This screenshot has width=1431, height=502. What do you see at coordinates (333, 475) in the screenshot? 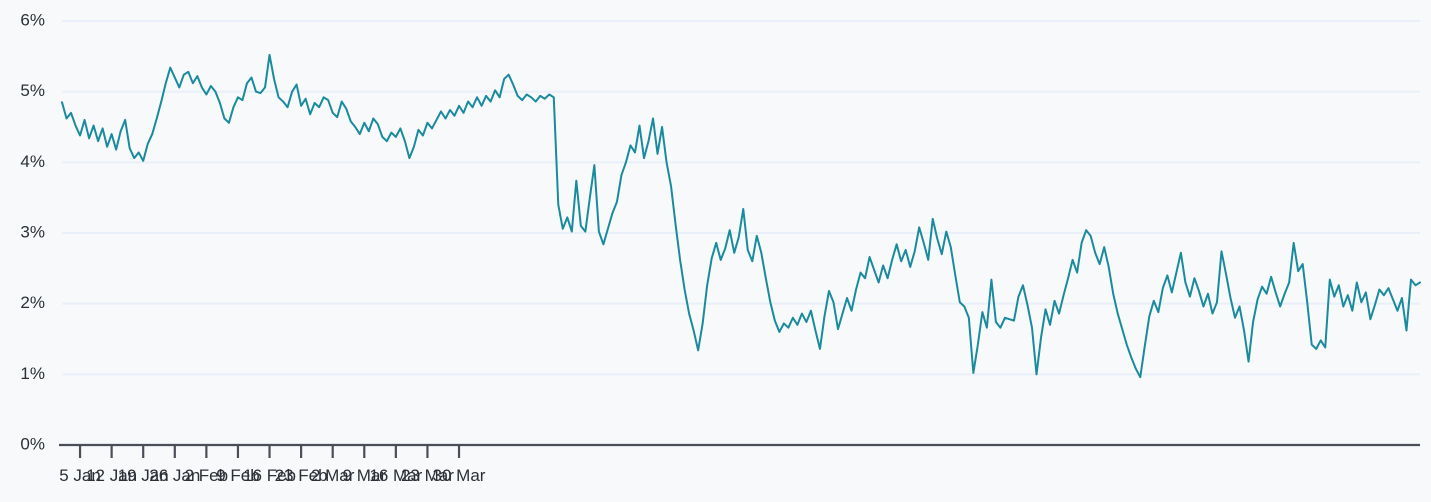
I see `x-axis-tick-label: 2 Mar` at bounding box center [333, 475].